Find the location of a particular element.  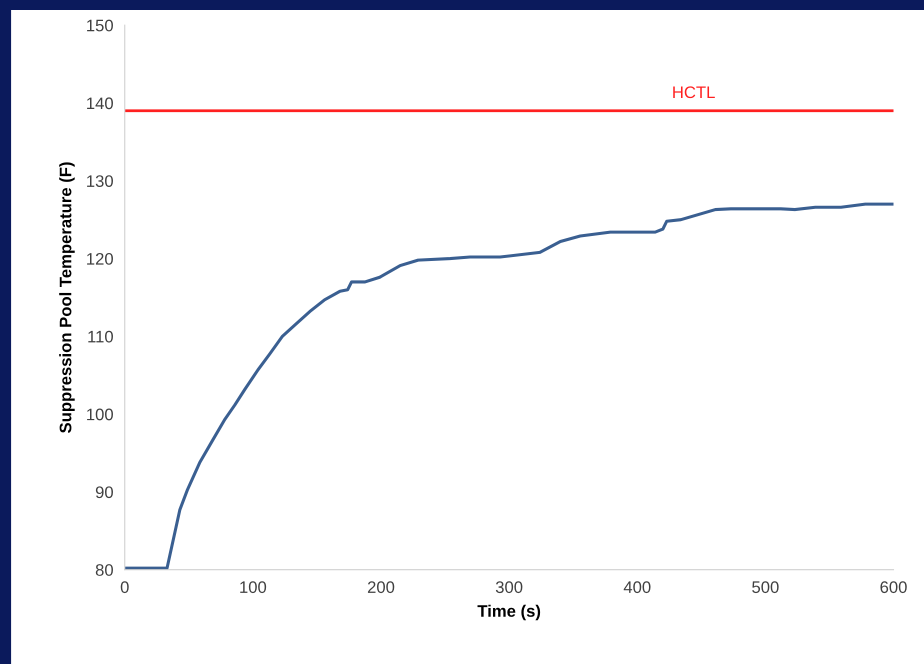

x-tick-label: 300 is located at coordinates (509, 587).